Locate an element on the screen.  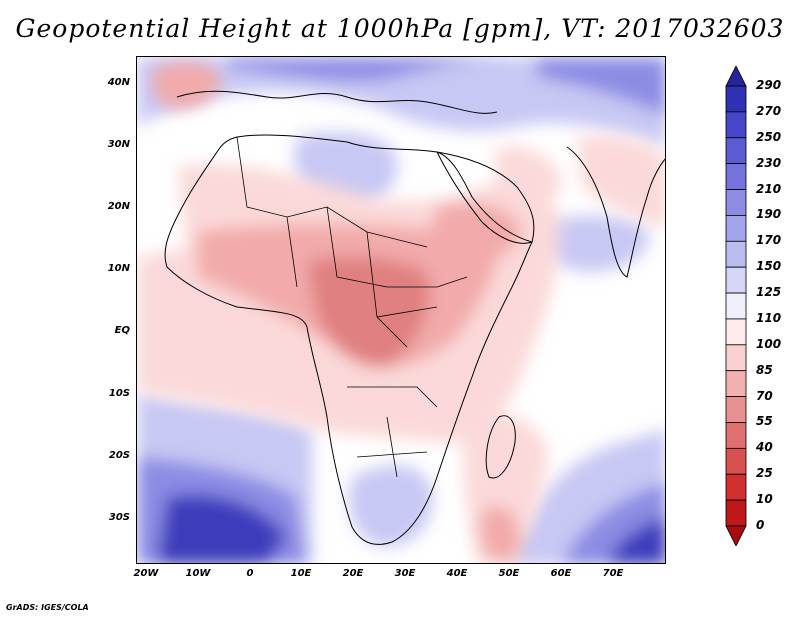
colorbar-label: 70 is located at coordinates (764, 395).